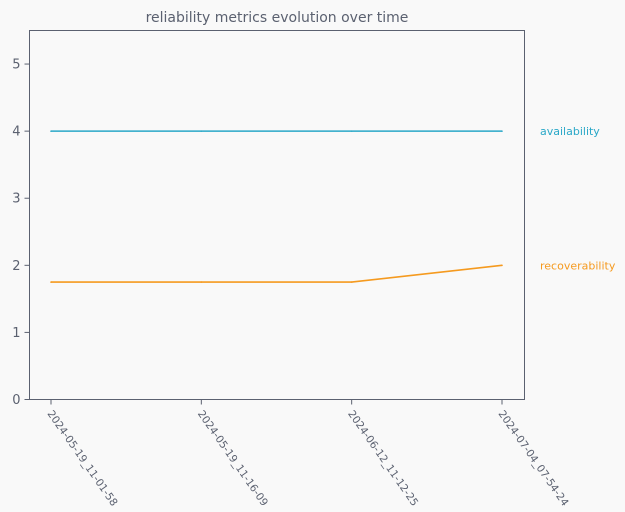  I want to click on legend-label-availability: availability, so click(570, 131).